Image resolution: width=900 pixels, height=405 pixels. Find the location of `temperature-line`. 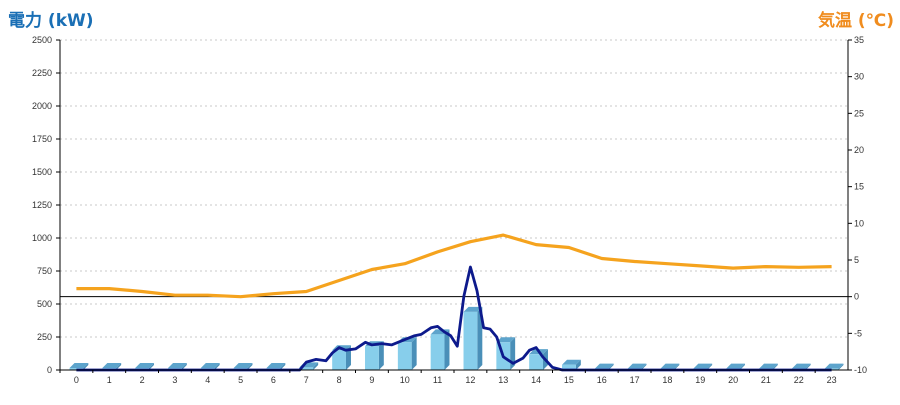

temperature-line is located at coordinates (454, 266).